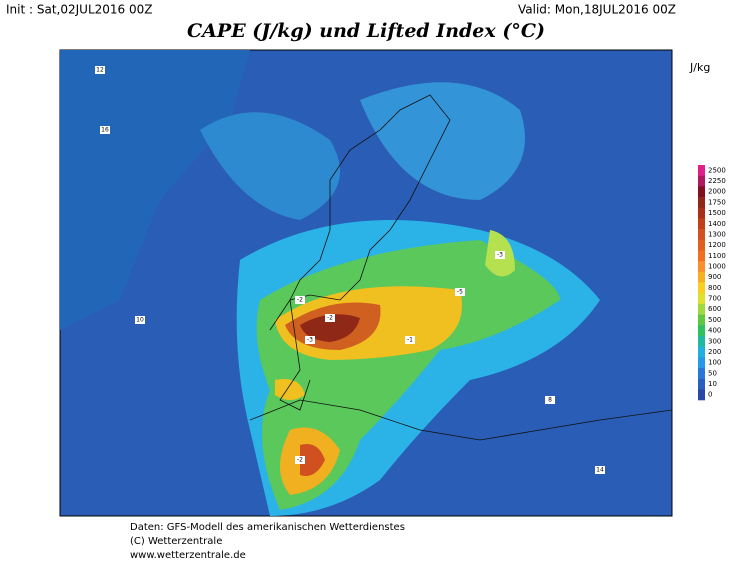 The height and width of the screenshot is (565, 732). What do you see at coordinates (155, 190) in the screenshot?
I see `field-low` at bounding box center [155, 190].